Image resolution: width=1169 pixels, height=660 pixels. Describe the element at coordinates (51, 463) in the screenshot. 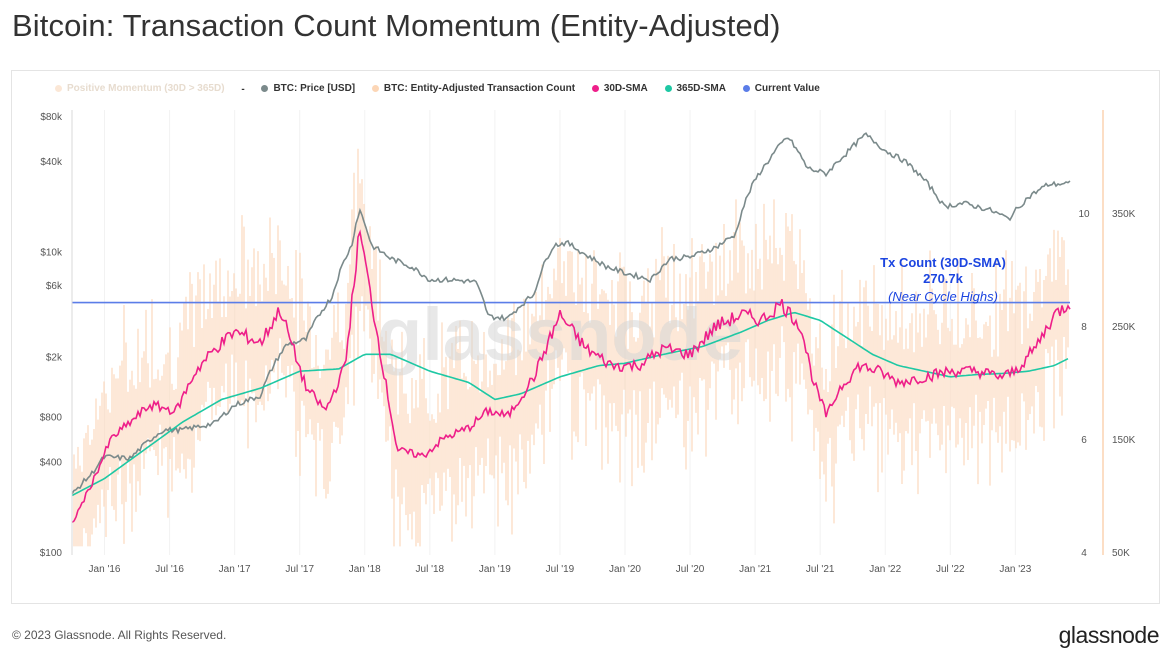

I see `left-tick-label: $400` at that location.